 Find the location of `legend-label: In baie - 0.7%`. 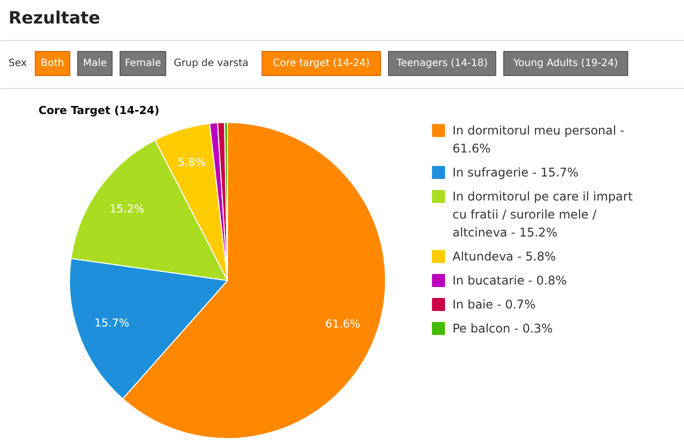

legend-label: In baie - 0.7% is located at coordinates (494, 305).